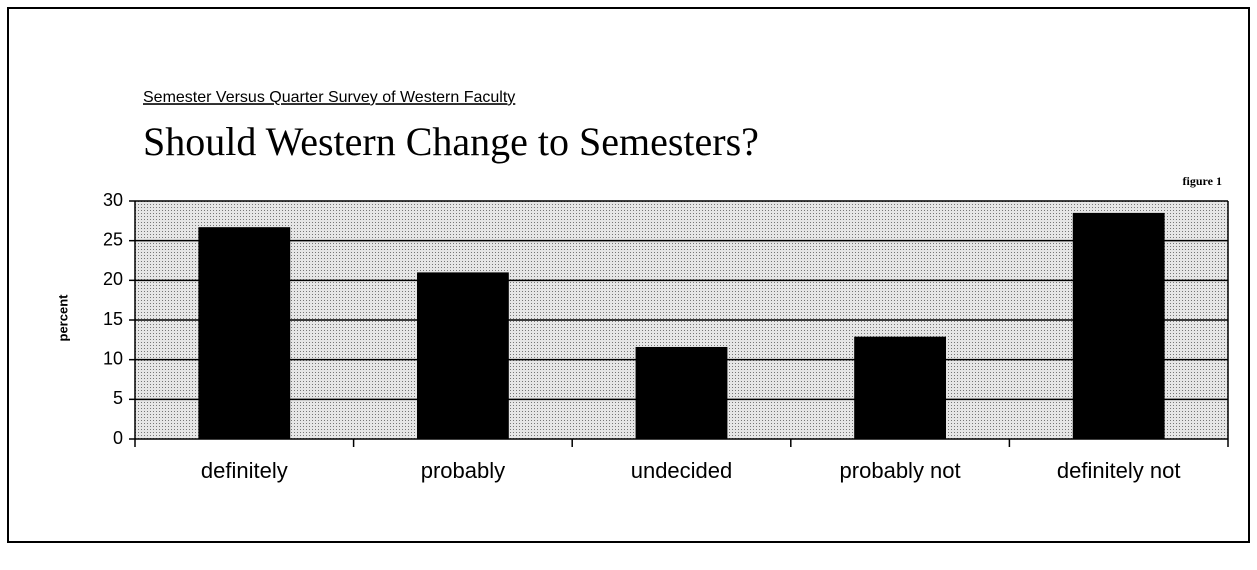  I want to click on y-tick-label: 20, so click(113, 279).